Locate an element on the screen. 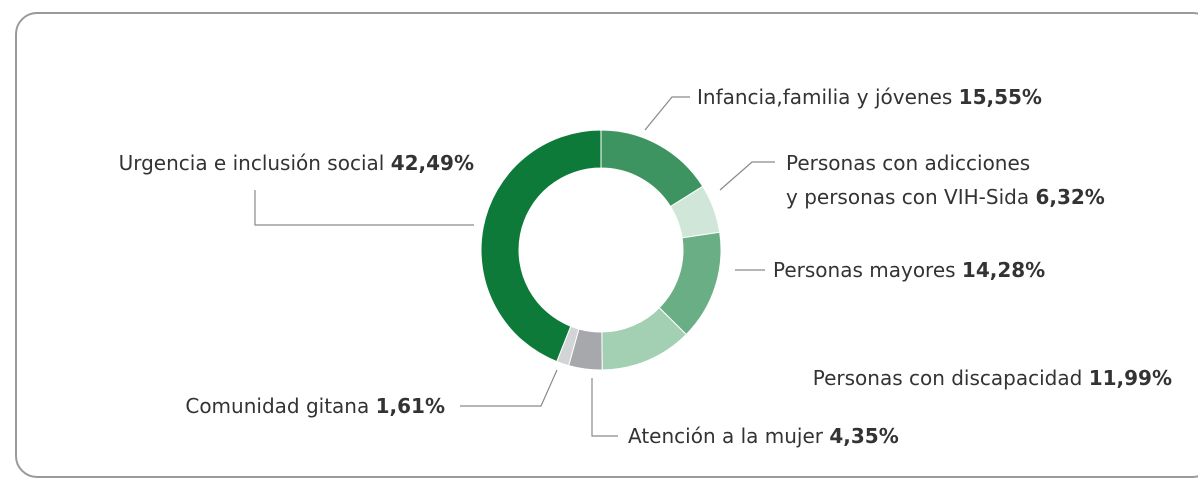 The image size is (1198, 489). category-label: Urgencia e inclusión social is located at coordinates (251, 163).